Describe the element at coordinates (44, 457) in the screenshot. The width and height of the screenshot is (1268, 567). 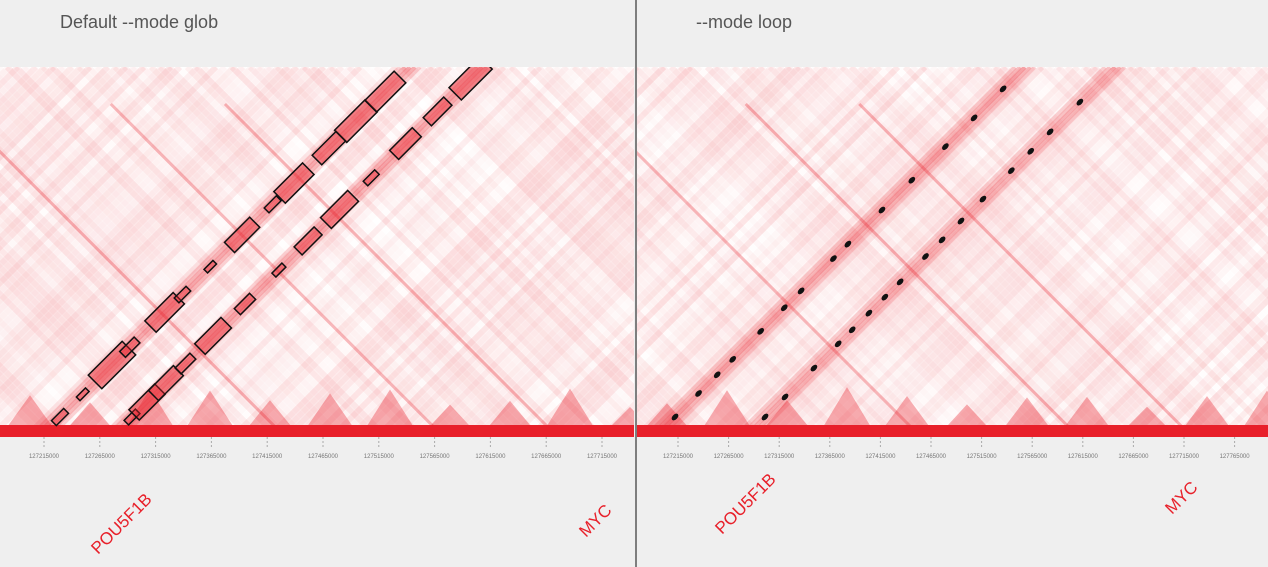
I see `tick-label: 127215000` at that location.